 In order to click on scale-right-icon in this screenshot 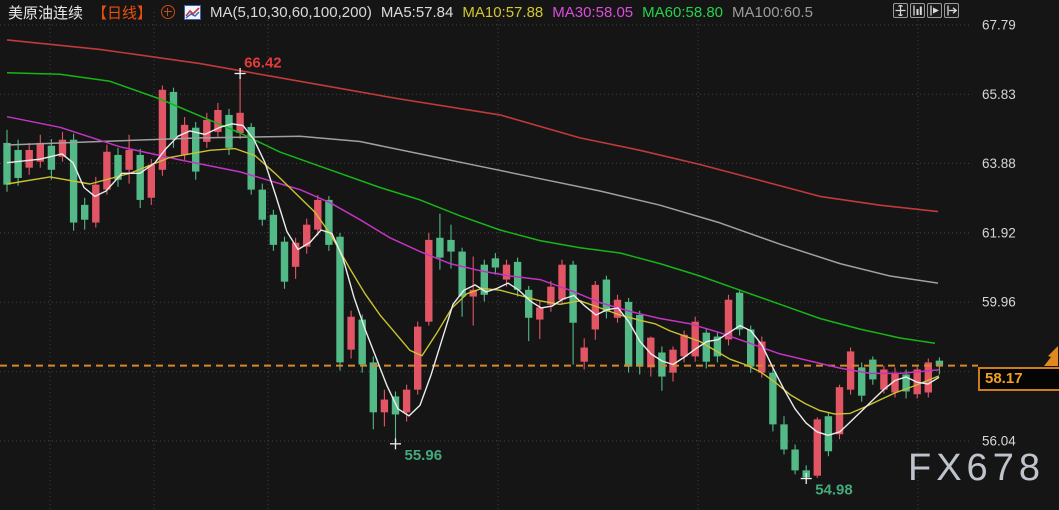, I will do `click(934, 10)`.